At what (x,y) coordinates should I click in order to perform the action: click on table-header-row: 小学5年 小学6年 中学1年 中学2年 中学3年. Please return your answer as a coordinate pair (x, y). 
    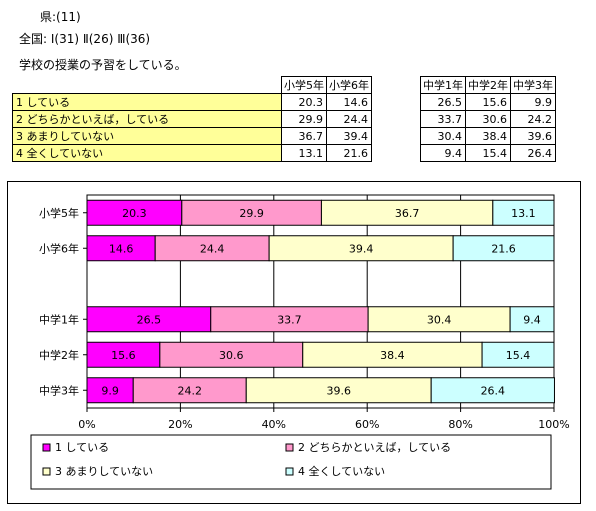
    Looking at the image, I should click on (284, 85).